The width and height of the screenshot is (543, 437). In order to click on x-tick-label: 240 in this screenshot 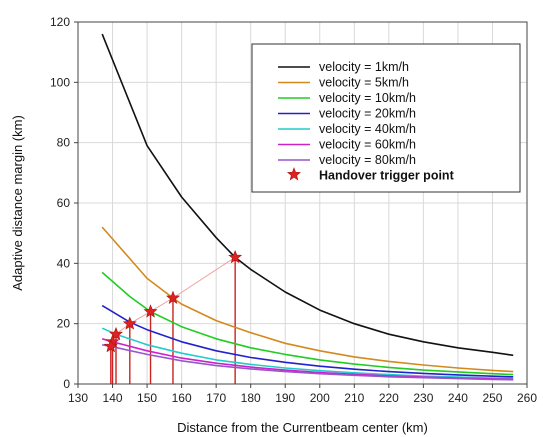, I will do `click(458, 398)`.